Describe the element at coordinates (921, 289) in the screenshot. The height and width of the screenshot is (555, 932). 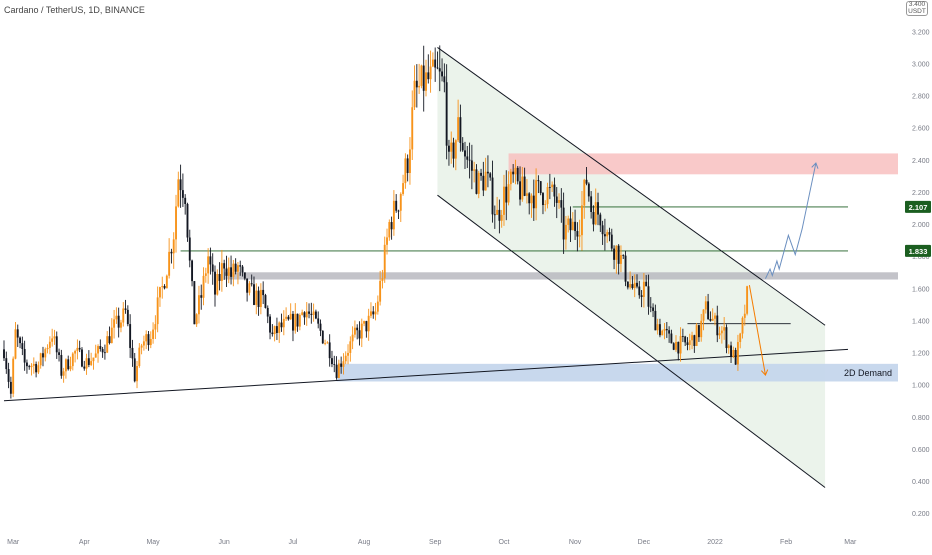
I see `y-tick-label: 1.600` at that location.